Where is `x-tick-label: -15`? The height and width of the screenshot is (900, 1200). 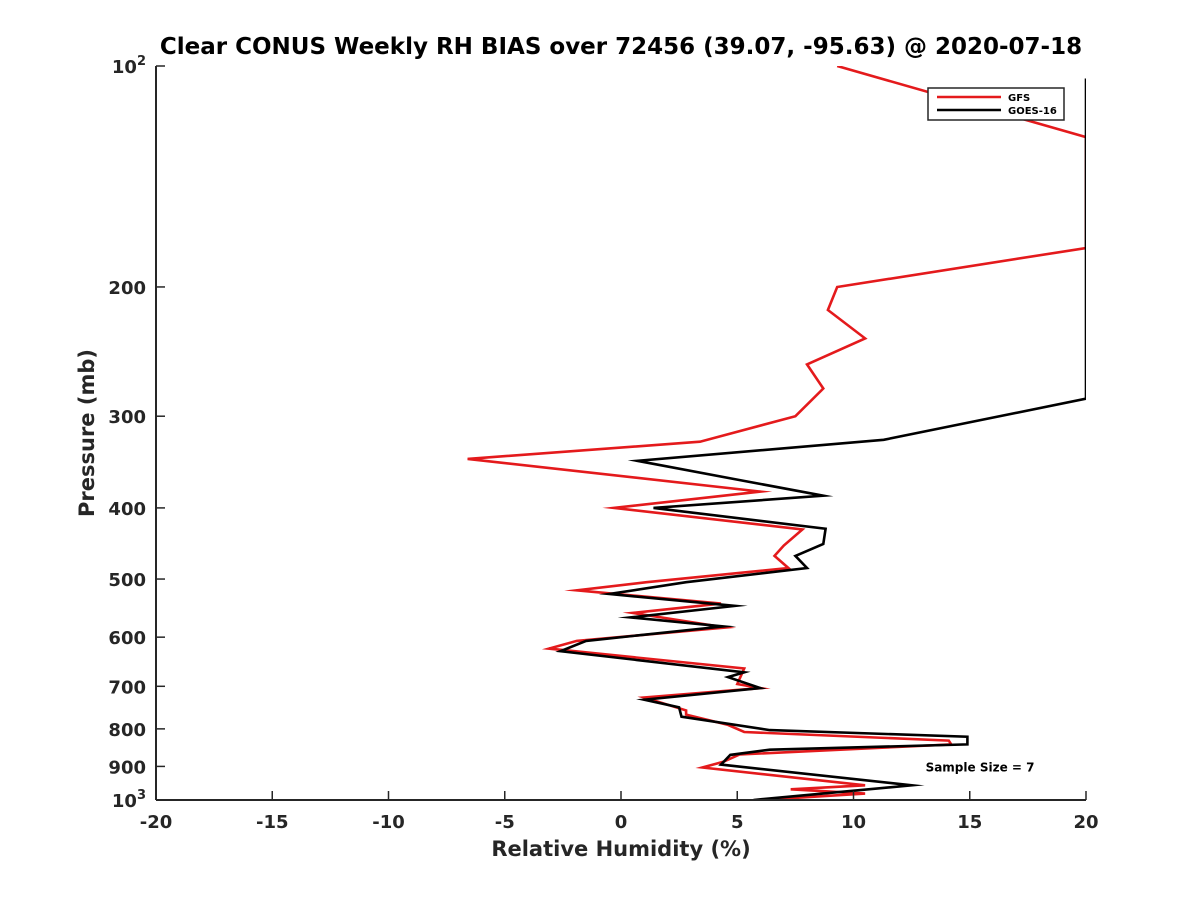
x-tick-label: -15 is located at coordinates (272, 822).